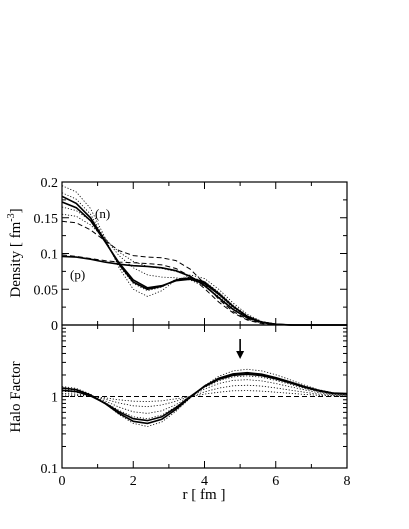  What do you see at coordinates (102, 213) in the screenshot?
I see `neutron-annotation: (n)` at bounding box center [102, 213].